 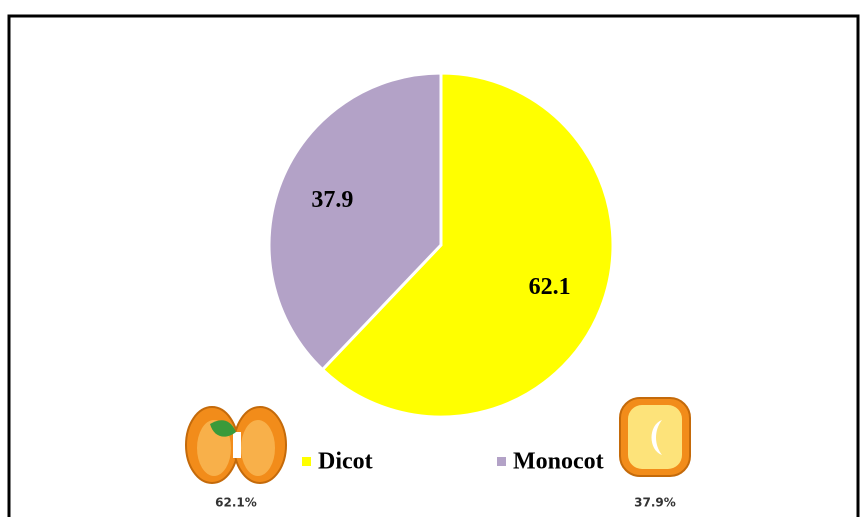 I want to click on data-label: 37.9, so click(x=332, y=200).